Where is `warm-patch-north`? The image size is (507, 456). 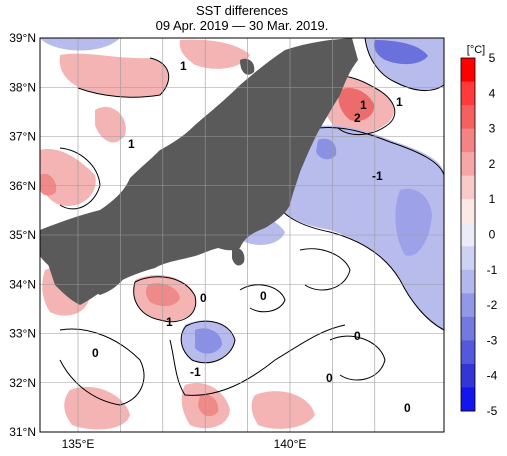
warm-patch-north is located at coordinates (214, 54).